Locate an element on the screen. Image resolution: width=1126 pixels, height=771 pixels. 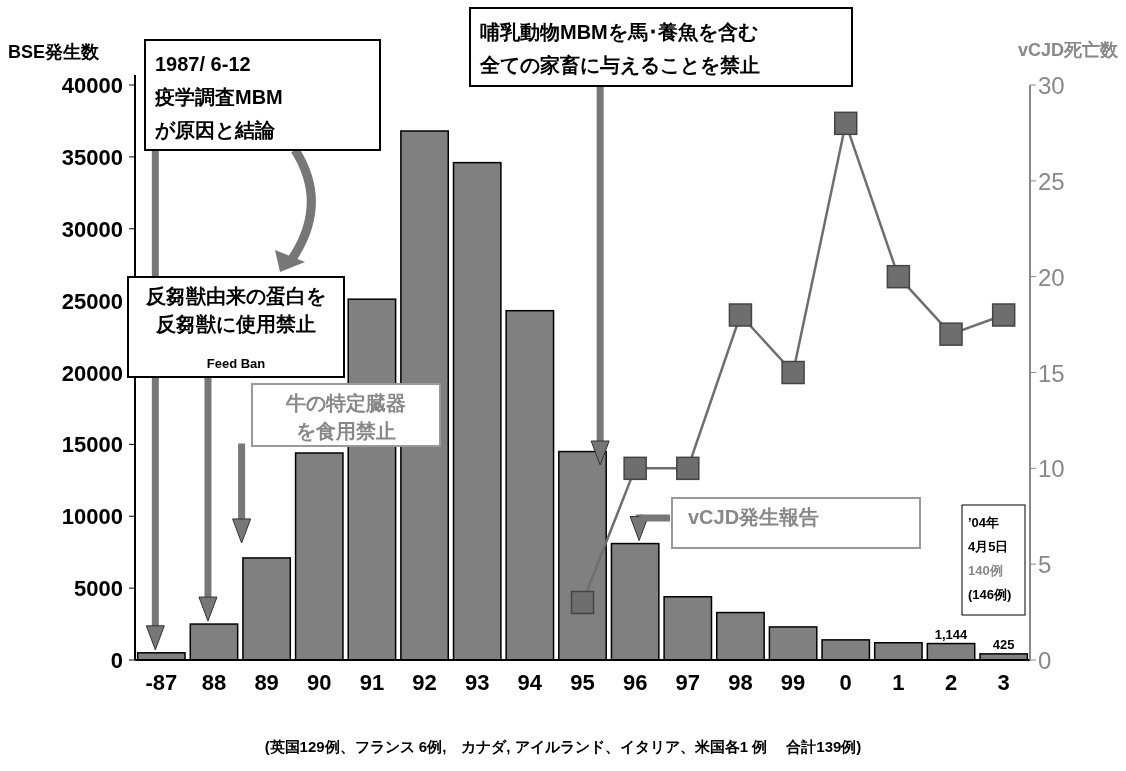
x-tick-label: 3 is located at coordinates (1003, 682).